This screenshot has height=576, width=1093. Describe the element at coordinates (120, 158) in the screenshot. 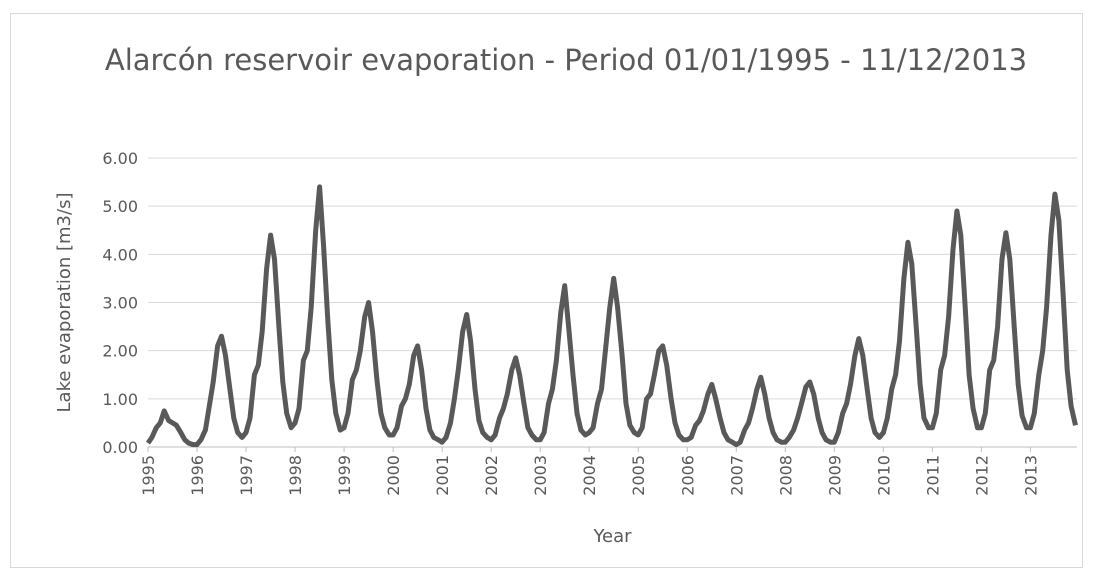

I see `y-tick-label: 6.00` at that location.